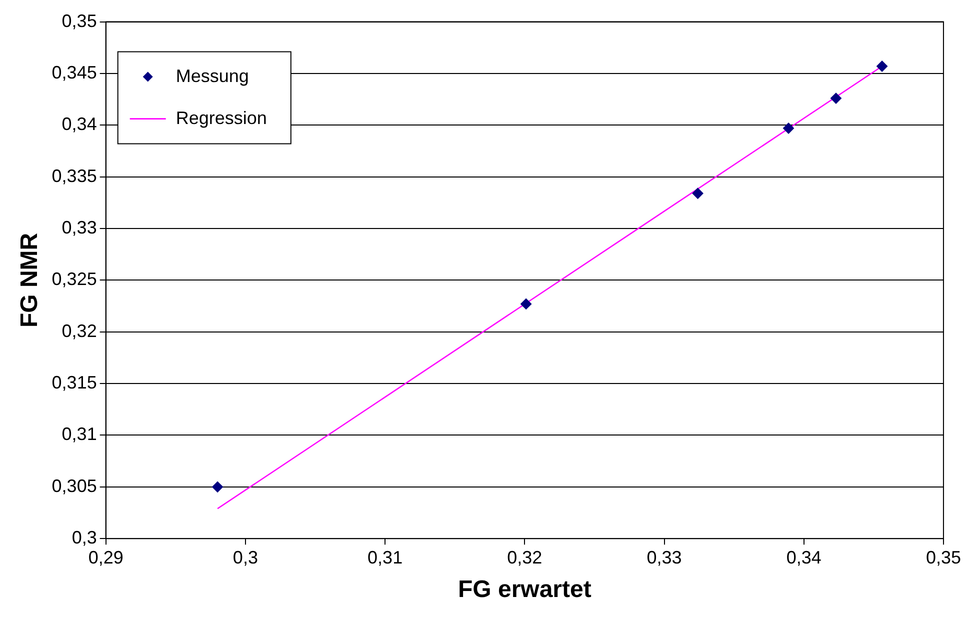  Describe the element at coordinates (664, 557) in the screenshot. I see `x-tick-label: 0,33` at that location.